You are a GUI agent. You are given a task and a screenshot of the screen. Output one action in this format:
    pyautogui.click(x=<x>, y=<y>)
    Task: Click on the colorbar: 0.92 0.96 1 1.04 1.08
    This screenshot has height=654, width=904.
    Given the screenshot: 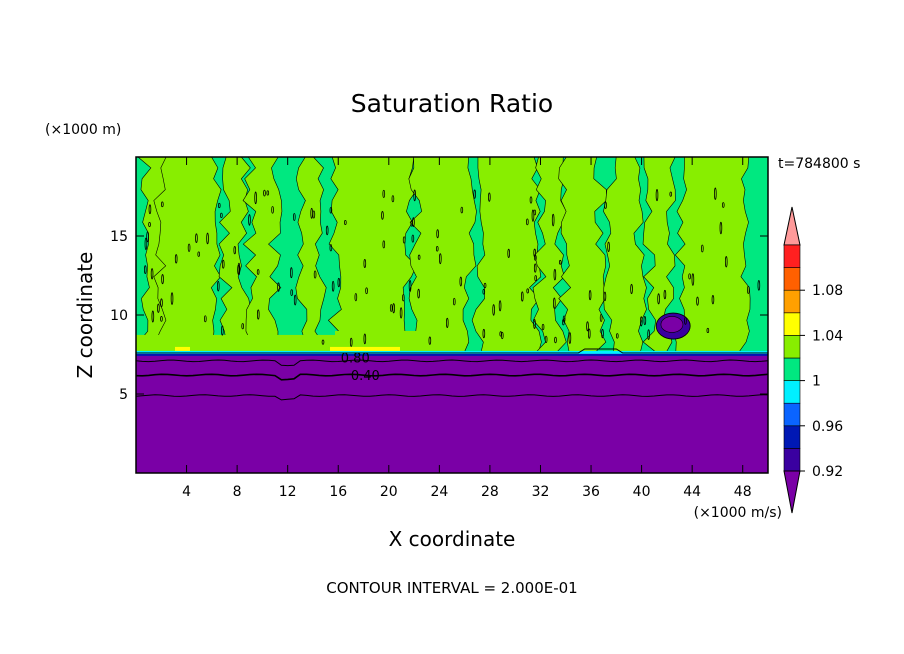 What is the action you would take?
    pyautogui.click(x=813, y=360)
    